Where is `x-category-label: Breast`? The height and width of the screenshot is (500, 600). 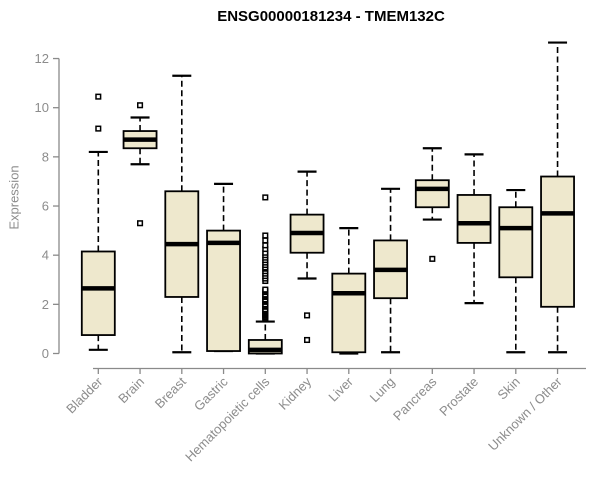
x-category-label: Breast is located at coordinates (170, 392).